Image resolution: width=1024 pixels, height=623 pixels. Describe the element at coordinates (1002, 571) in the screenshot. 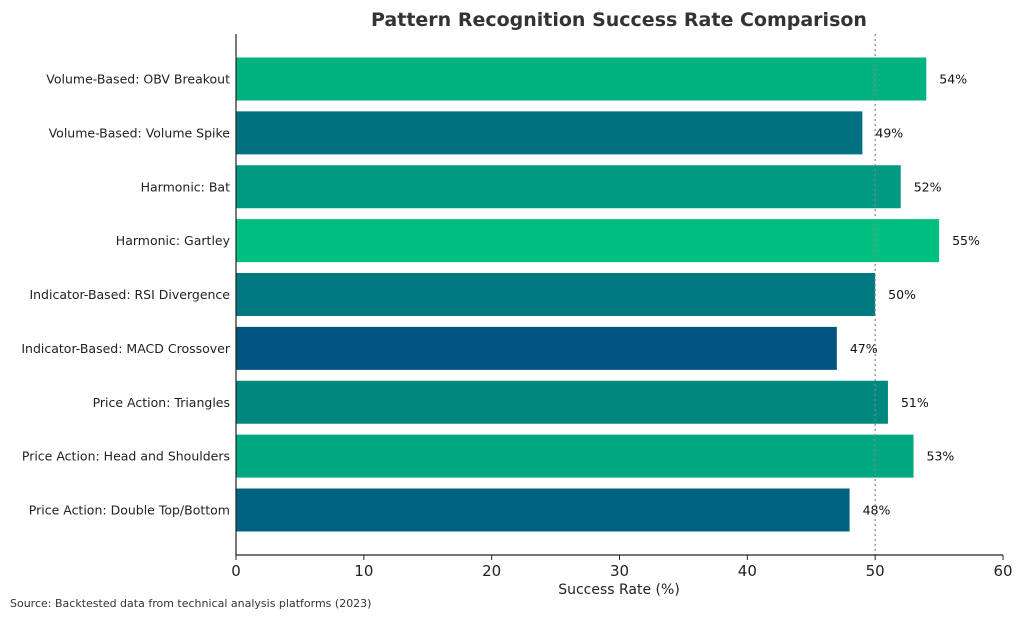

I see `x-tick-label: 60` at that location.